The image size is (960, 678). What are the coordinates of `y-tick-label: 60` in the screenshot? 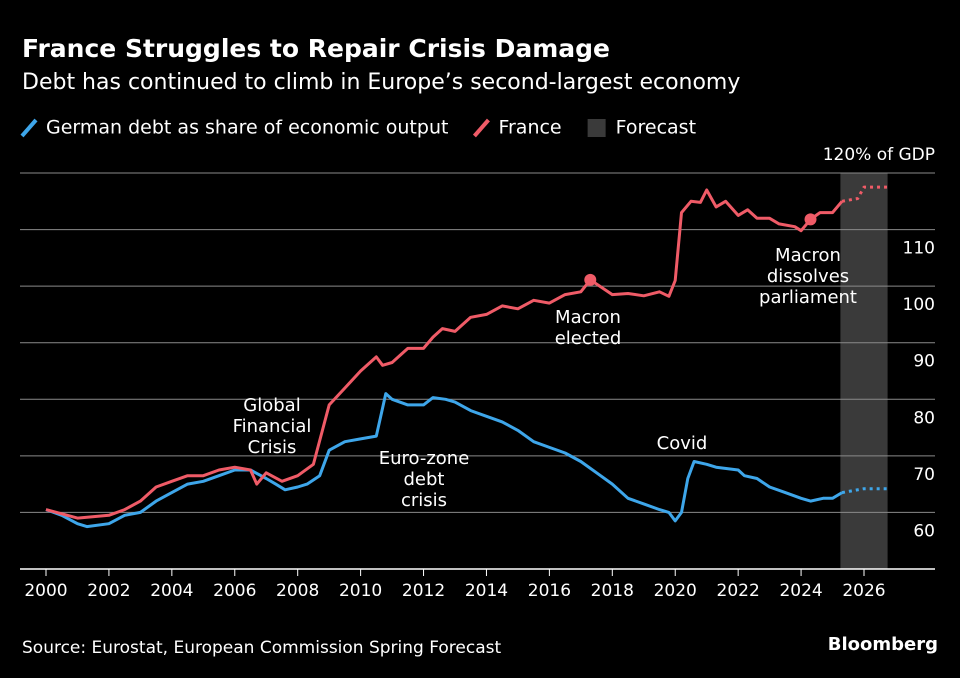 It's located at (924, 531).